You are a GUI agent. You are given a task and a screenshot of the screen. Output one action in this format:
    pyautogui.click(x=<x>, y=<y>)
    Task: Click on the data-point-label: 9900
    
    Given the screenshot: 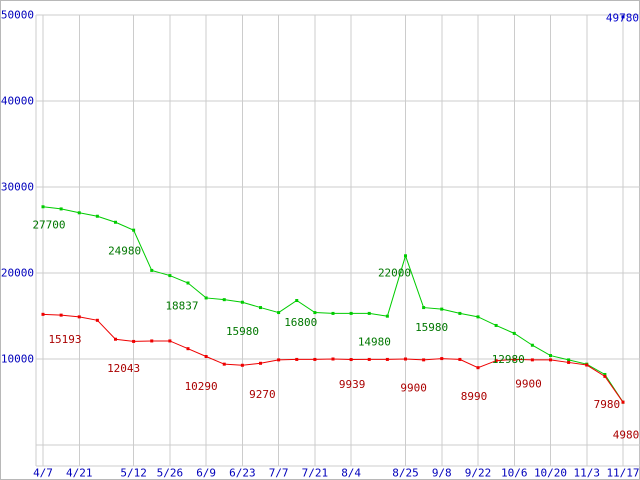 What is the action you would take?
    pyautogui.click(x=413, y=387)
    